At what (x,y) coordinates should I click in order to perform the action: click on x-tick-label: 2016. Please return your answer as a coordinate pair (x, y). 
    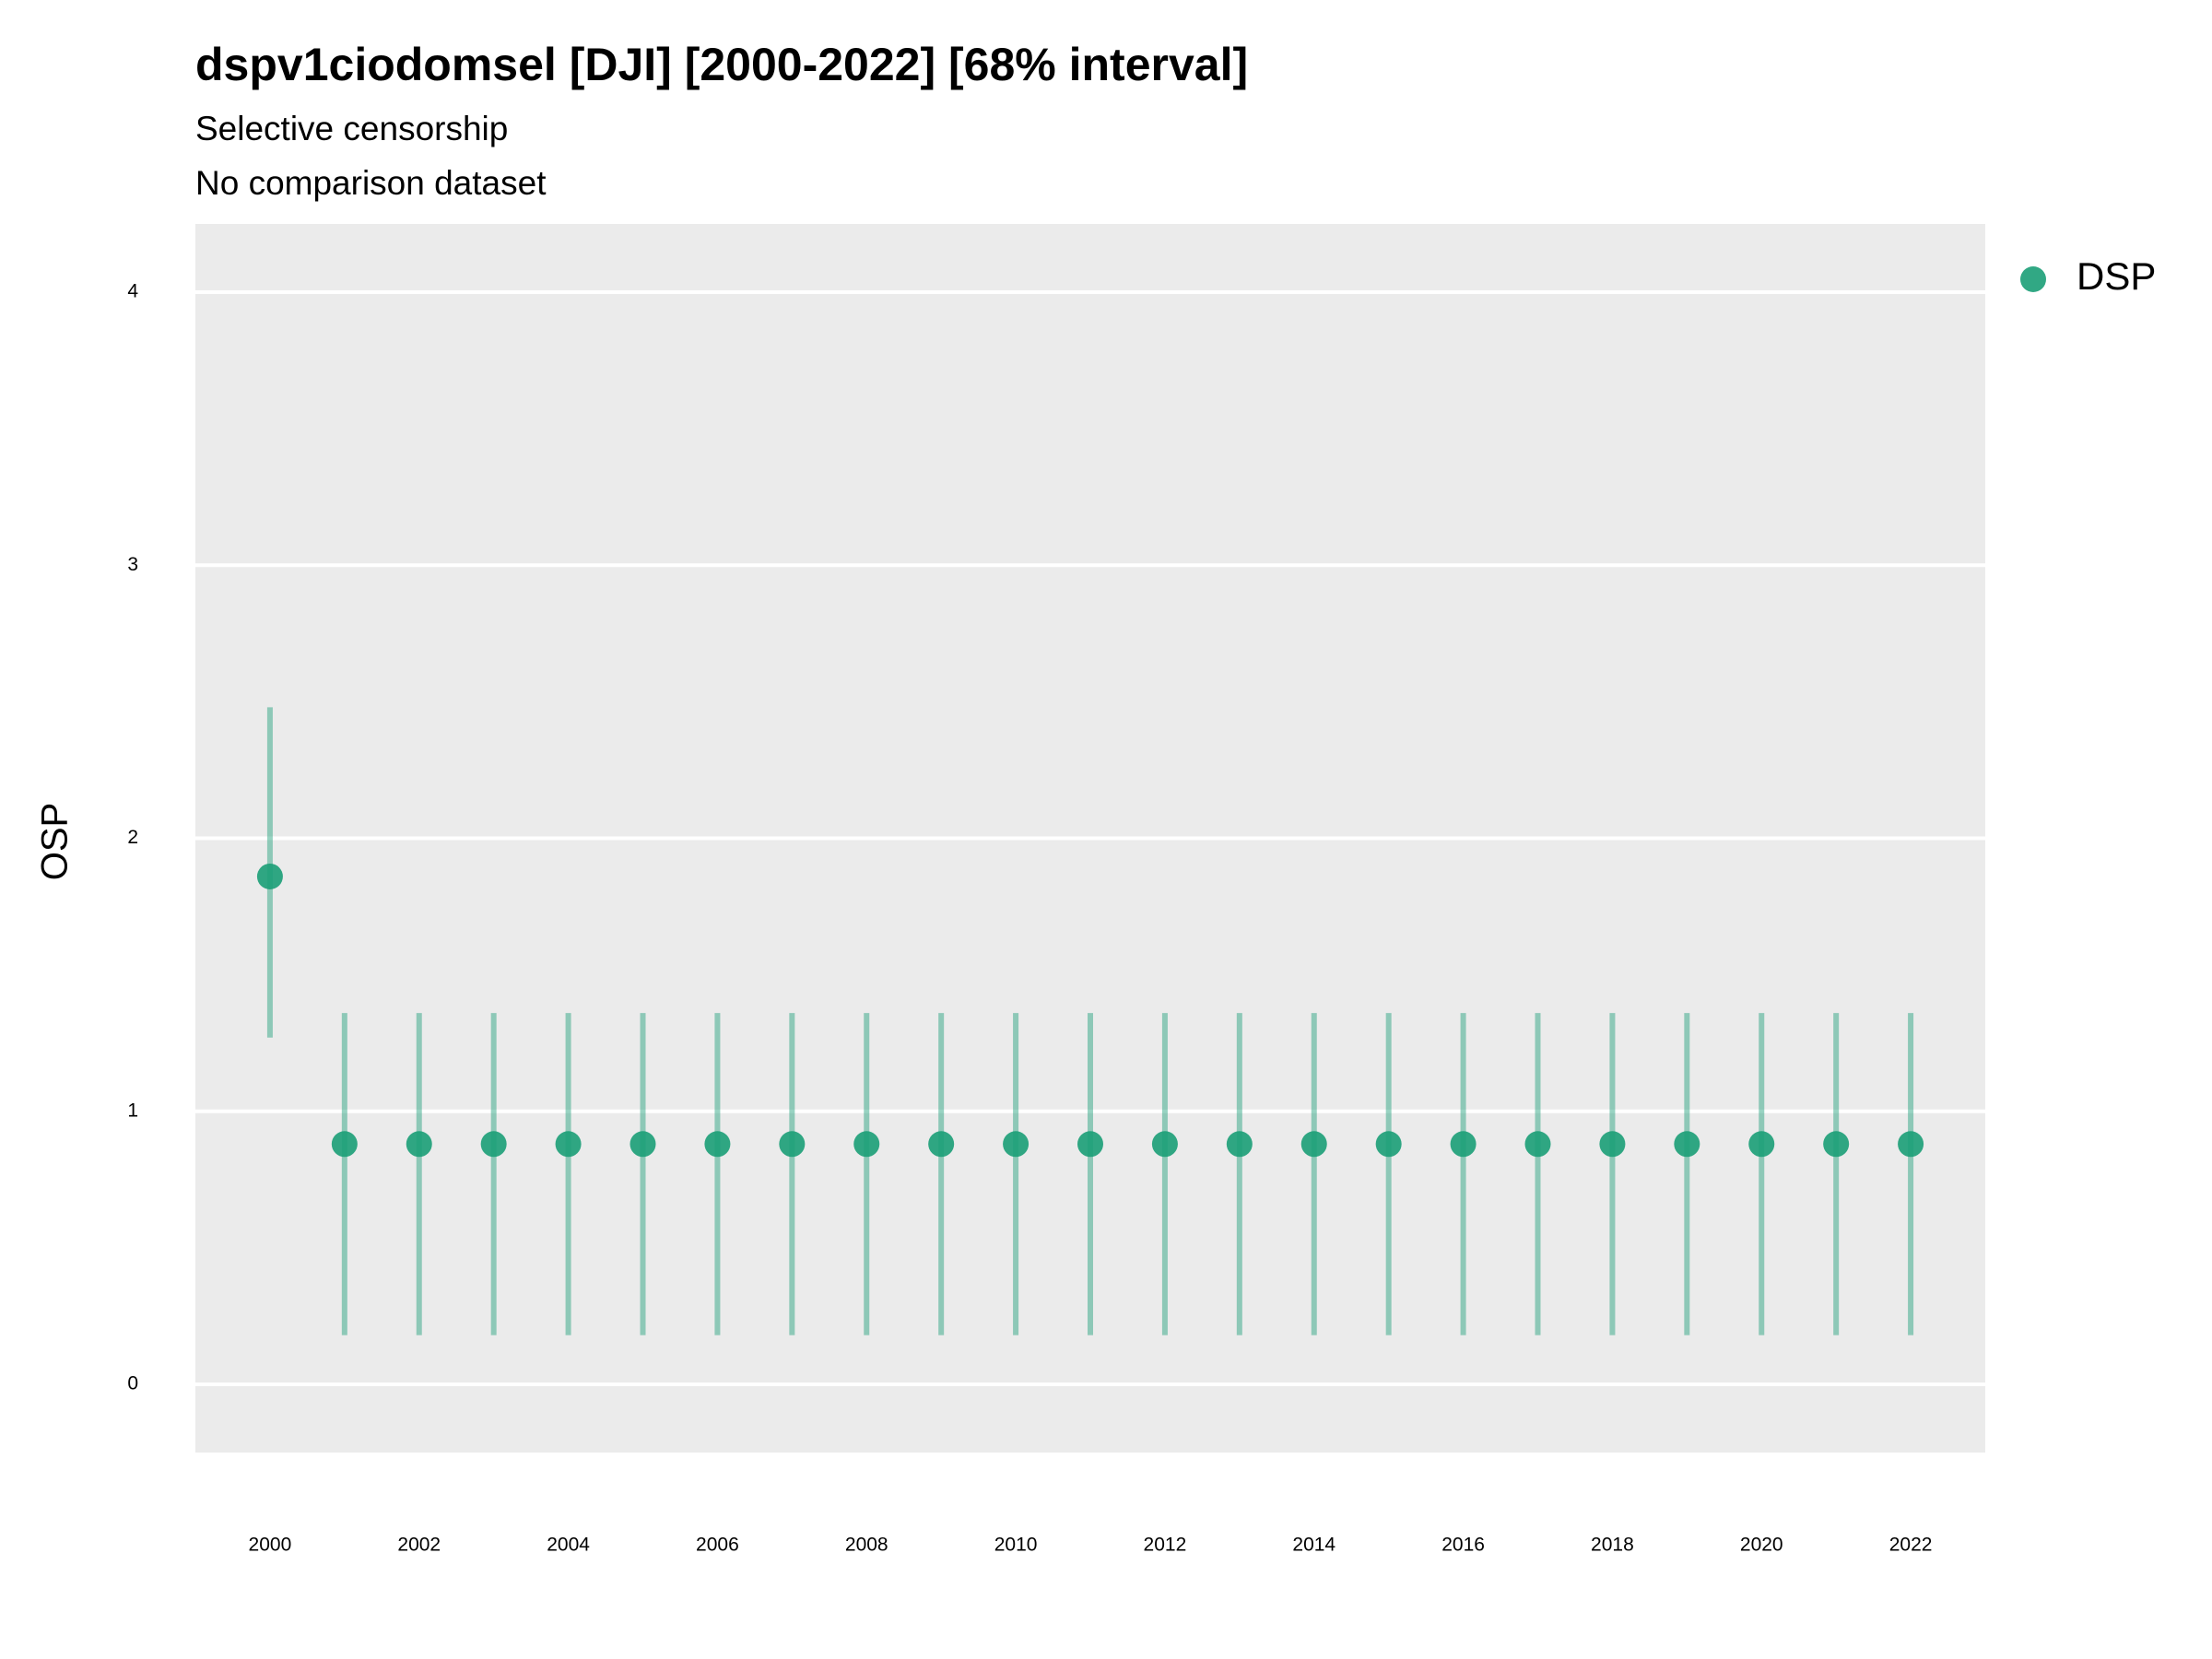
    Looking at the image, I should click on (1463, 1545).